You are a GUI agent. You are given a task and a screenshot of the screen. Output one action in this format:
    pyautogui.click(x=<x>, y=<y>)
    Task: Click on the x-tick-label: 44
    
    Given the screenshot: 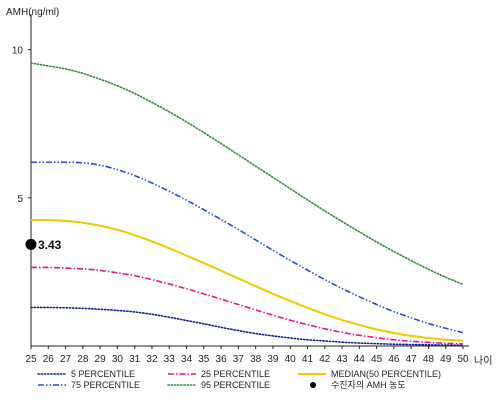 What is the action you would take?
    pyautogui.click(x=360, y=359)
    